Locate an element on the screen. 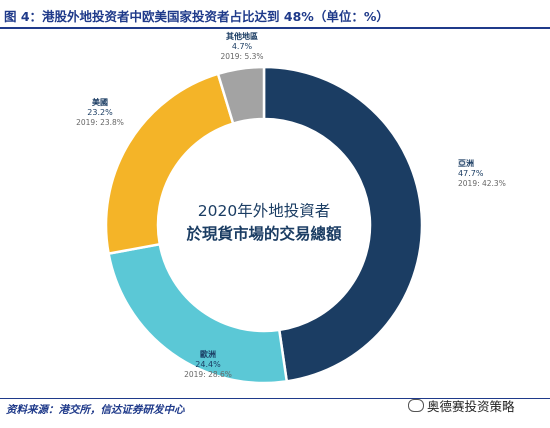 The height and width of the screenshot is (428, 550). slice-value-label: 23.2% is located at coordinates (100, 112).